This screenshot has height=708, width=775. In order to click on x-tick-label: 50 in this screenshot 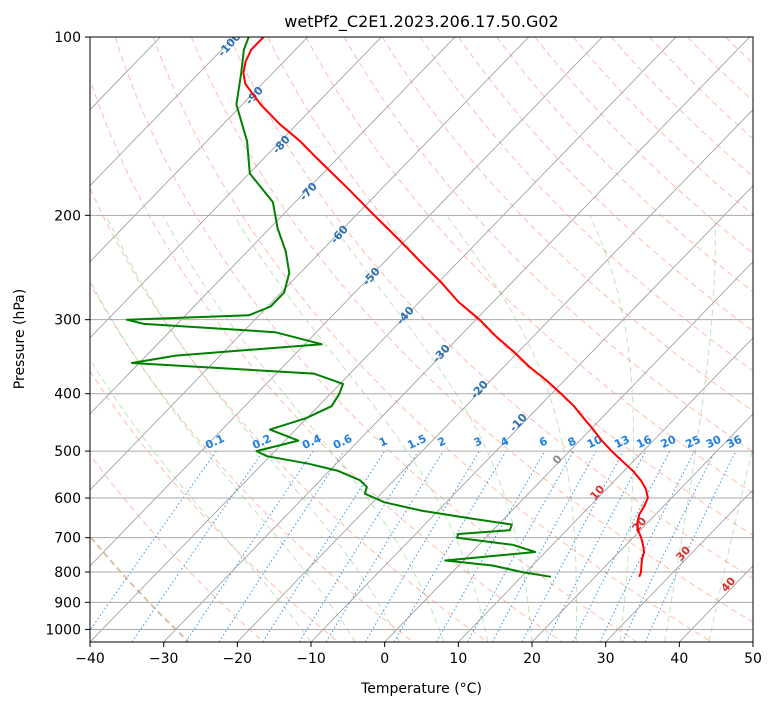, I will do `click(753, 659)`.